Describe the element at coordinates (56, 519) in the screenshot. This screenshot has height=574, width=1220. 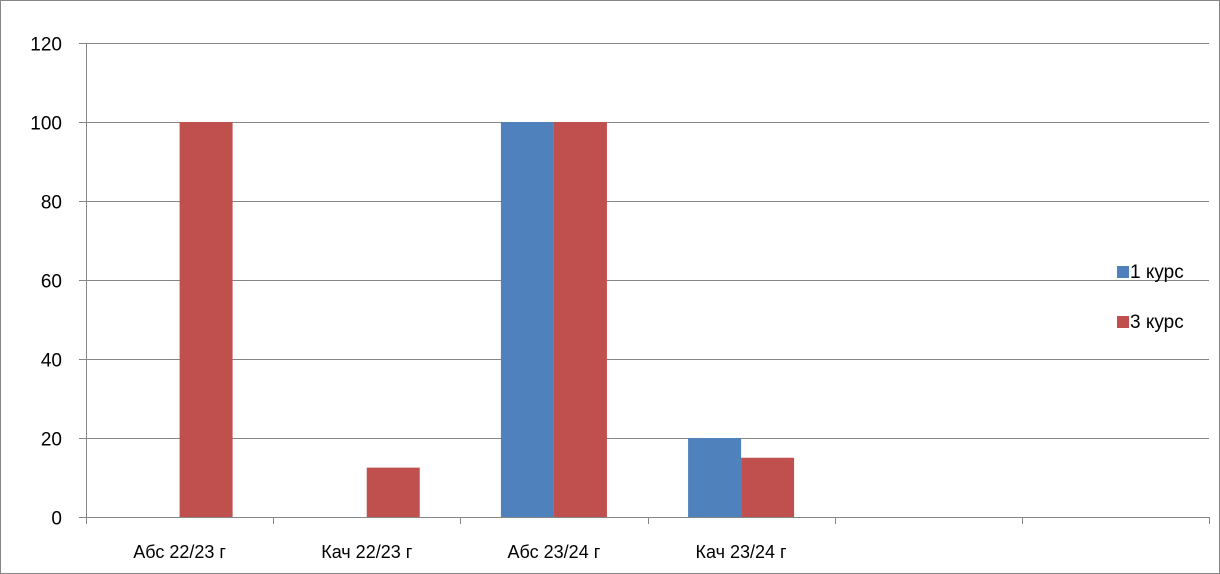
I see `y-tick-label: 0` at that location.